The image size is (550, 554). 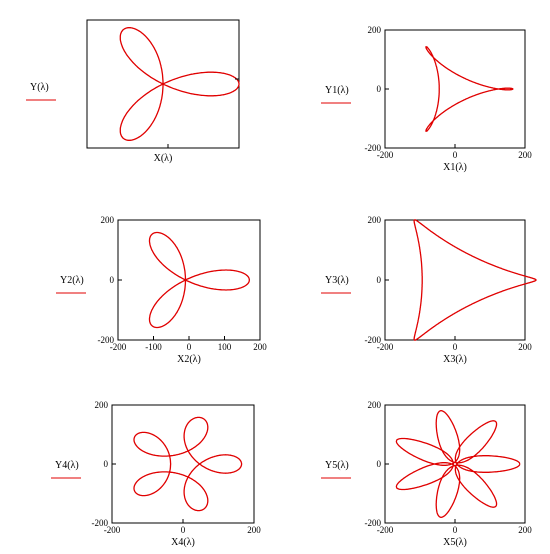 What do you see at coordinates (67, 465) in the screenshot?
I see `y-axis-label: Y4(λ)` at bounding box center [67, 465].